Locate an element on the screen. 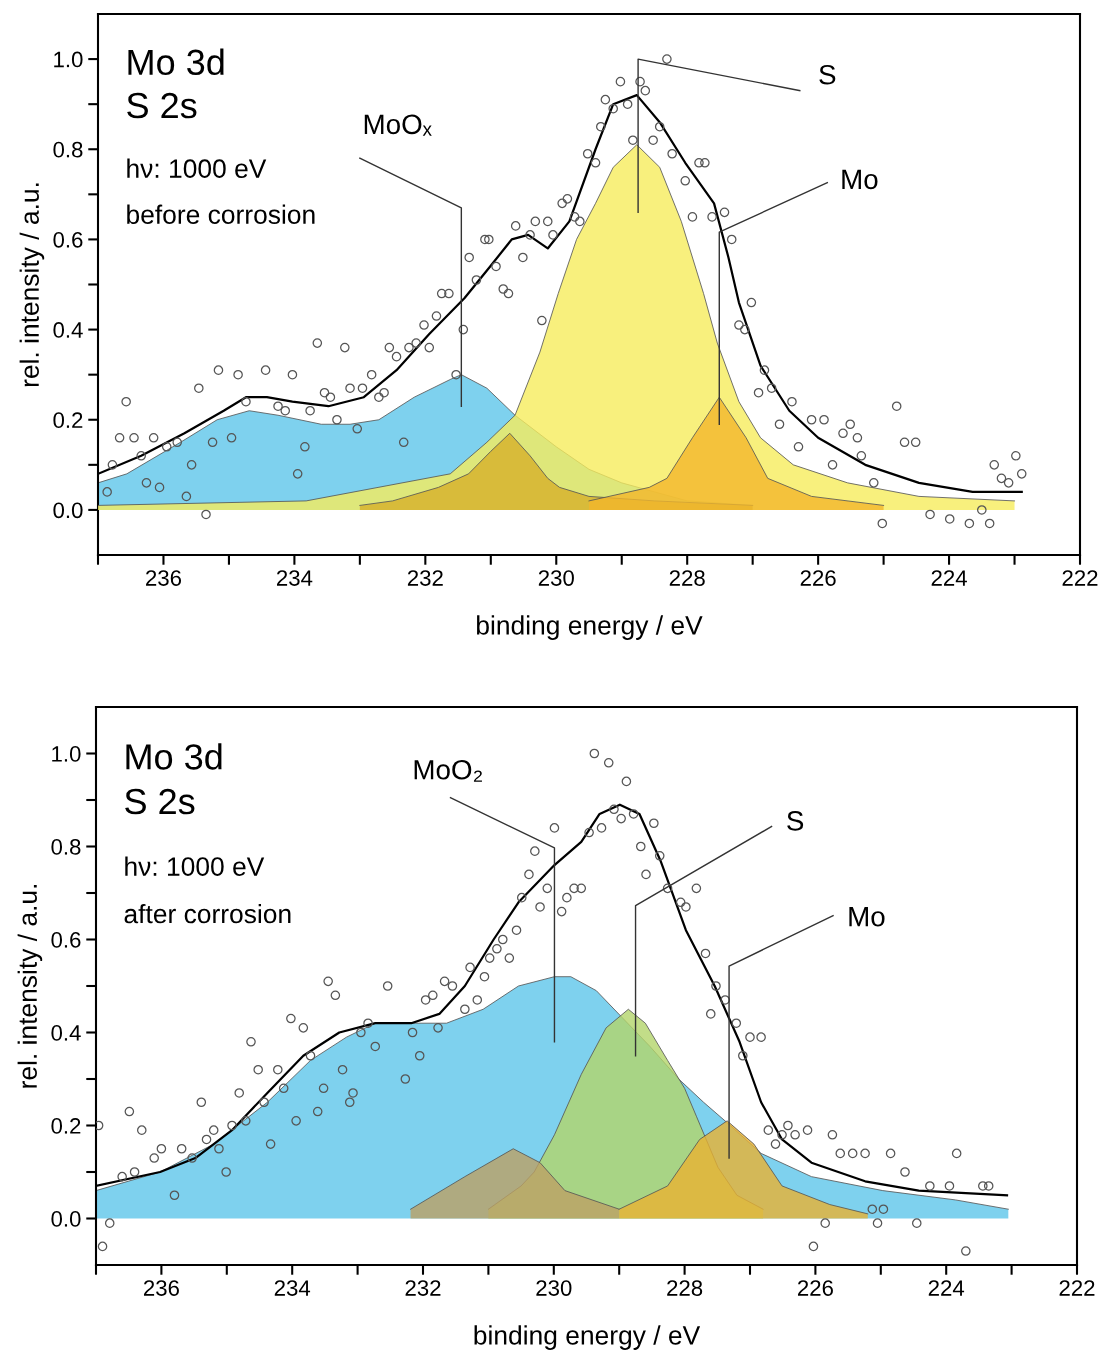  annotation: before corrosion is located at coordinates (221, 214).